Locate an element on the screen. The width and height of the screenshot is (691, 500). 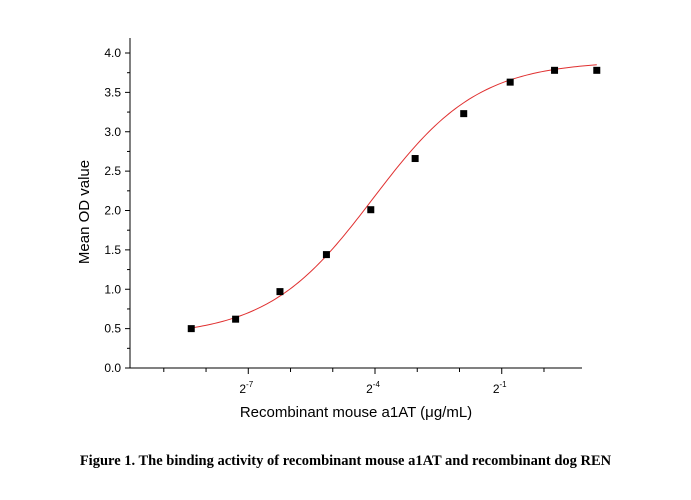
y-tick-label: 1.0 is located at coordinates (112, 289).